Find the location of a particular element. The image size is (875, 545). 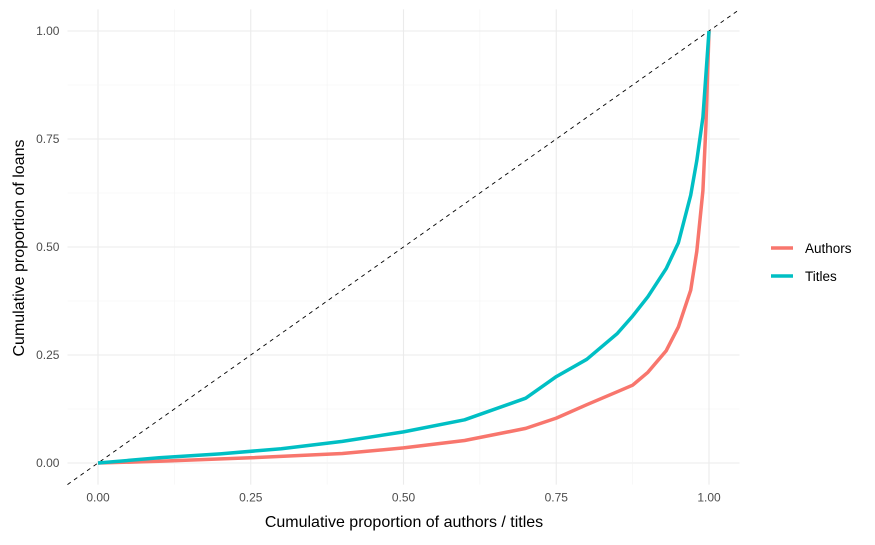

x-tick-label: 1.00 is located at coordinates (709, 498).